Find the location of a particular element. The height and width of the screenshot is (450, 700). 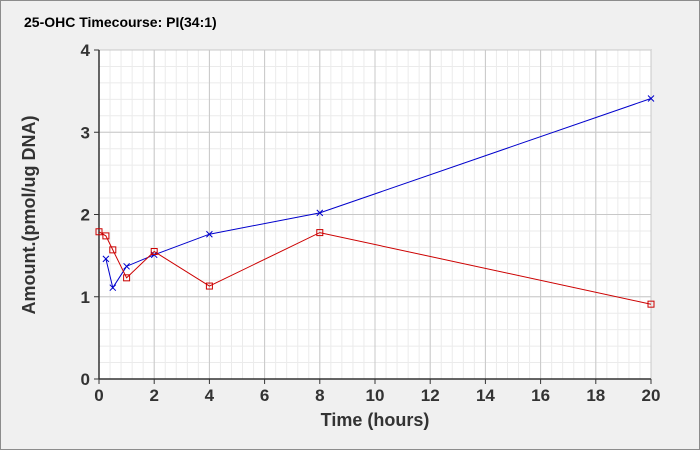

x-tick-label: 8 is located at coordinates (319, 395).